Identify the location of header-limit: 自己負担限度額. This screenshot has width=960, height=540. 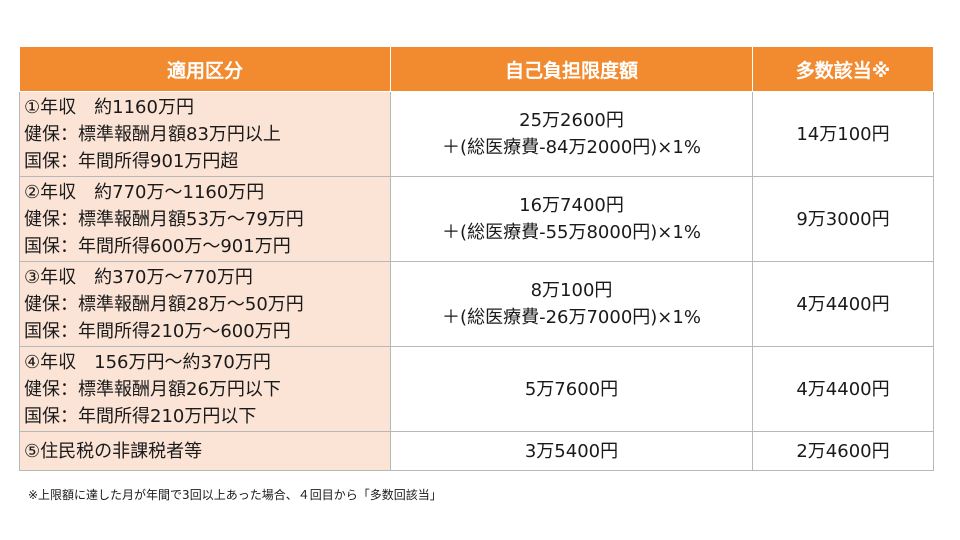
(571, 69).